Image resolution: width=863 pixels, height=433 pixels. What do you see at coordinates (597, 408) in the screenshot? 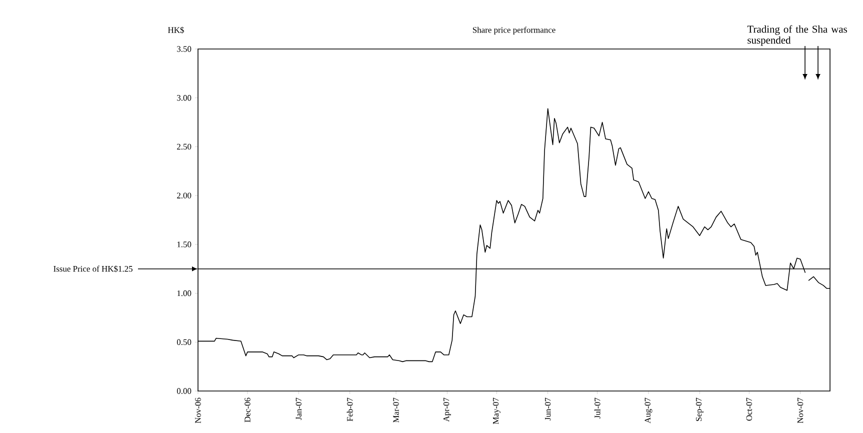
I see `x-tick-label: Jul-07` at bounding box center [597, 408].